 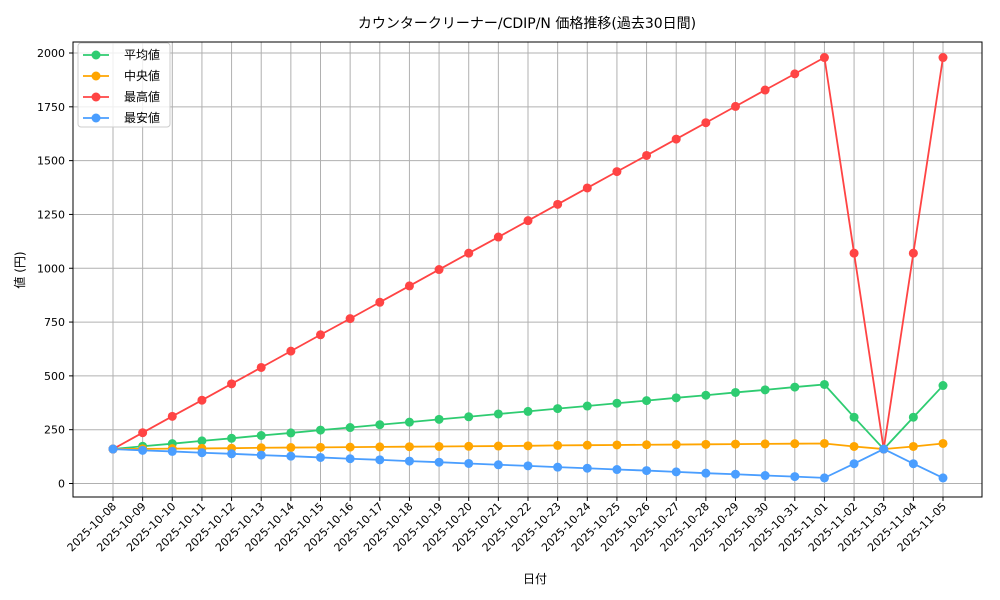 I want to click on y-axis: 0 250 500 750 1000 1250 1500 1750 2000, so click(x=55, y=269).